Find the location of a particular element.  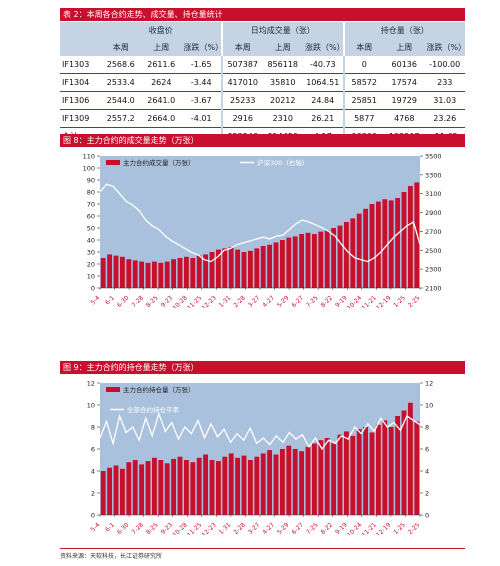

x-tick-label: 7-28 is located at coordinates (137, 528).